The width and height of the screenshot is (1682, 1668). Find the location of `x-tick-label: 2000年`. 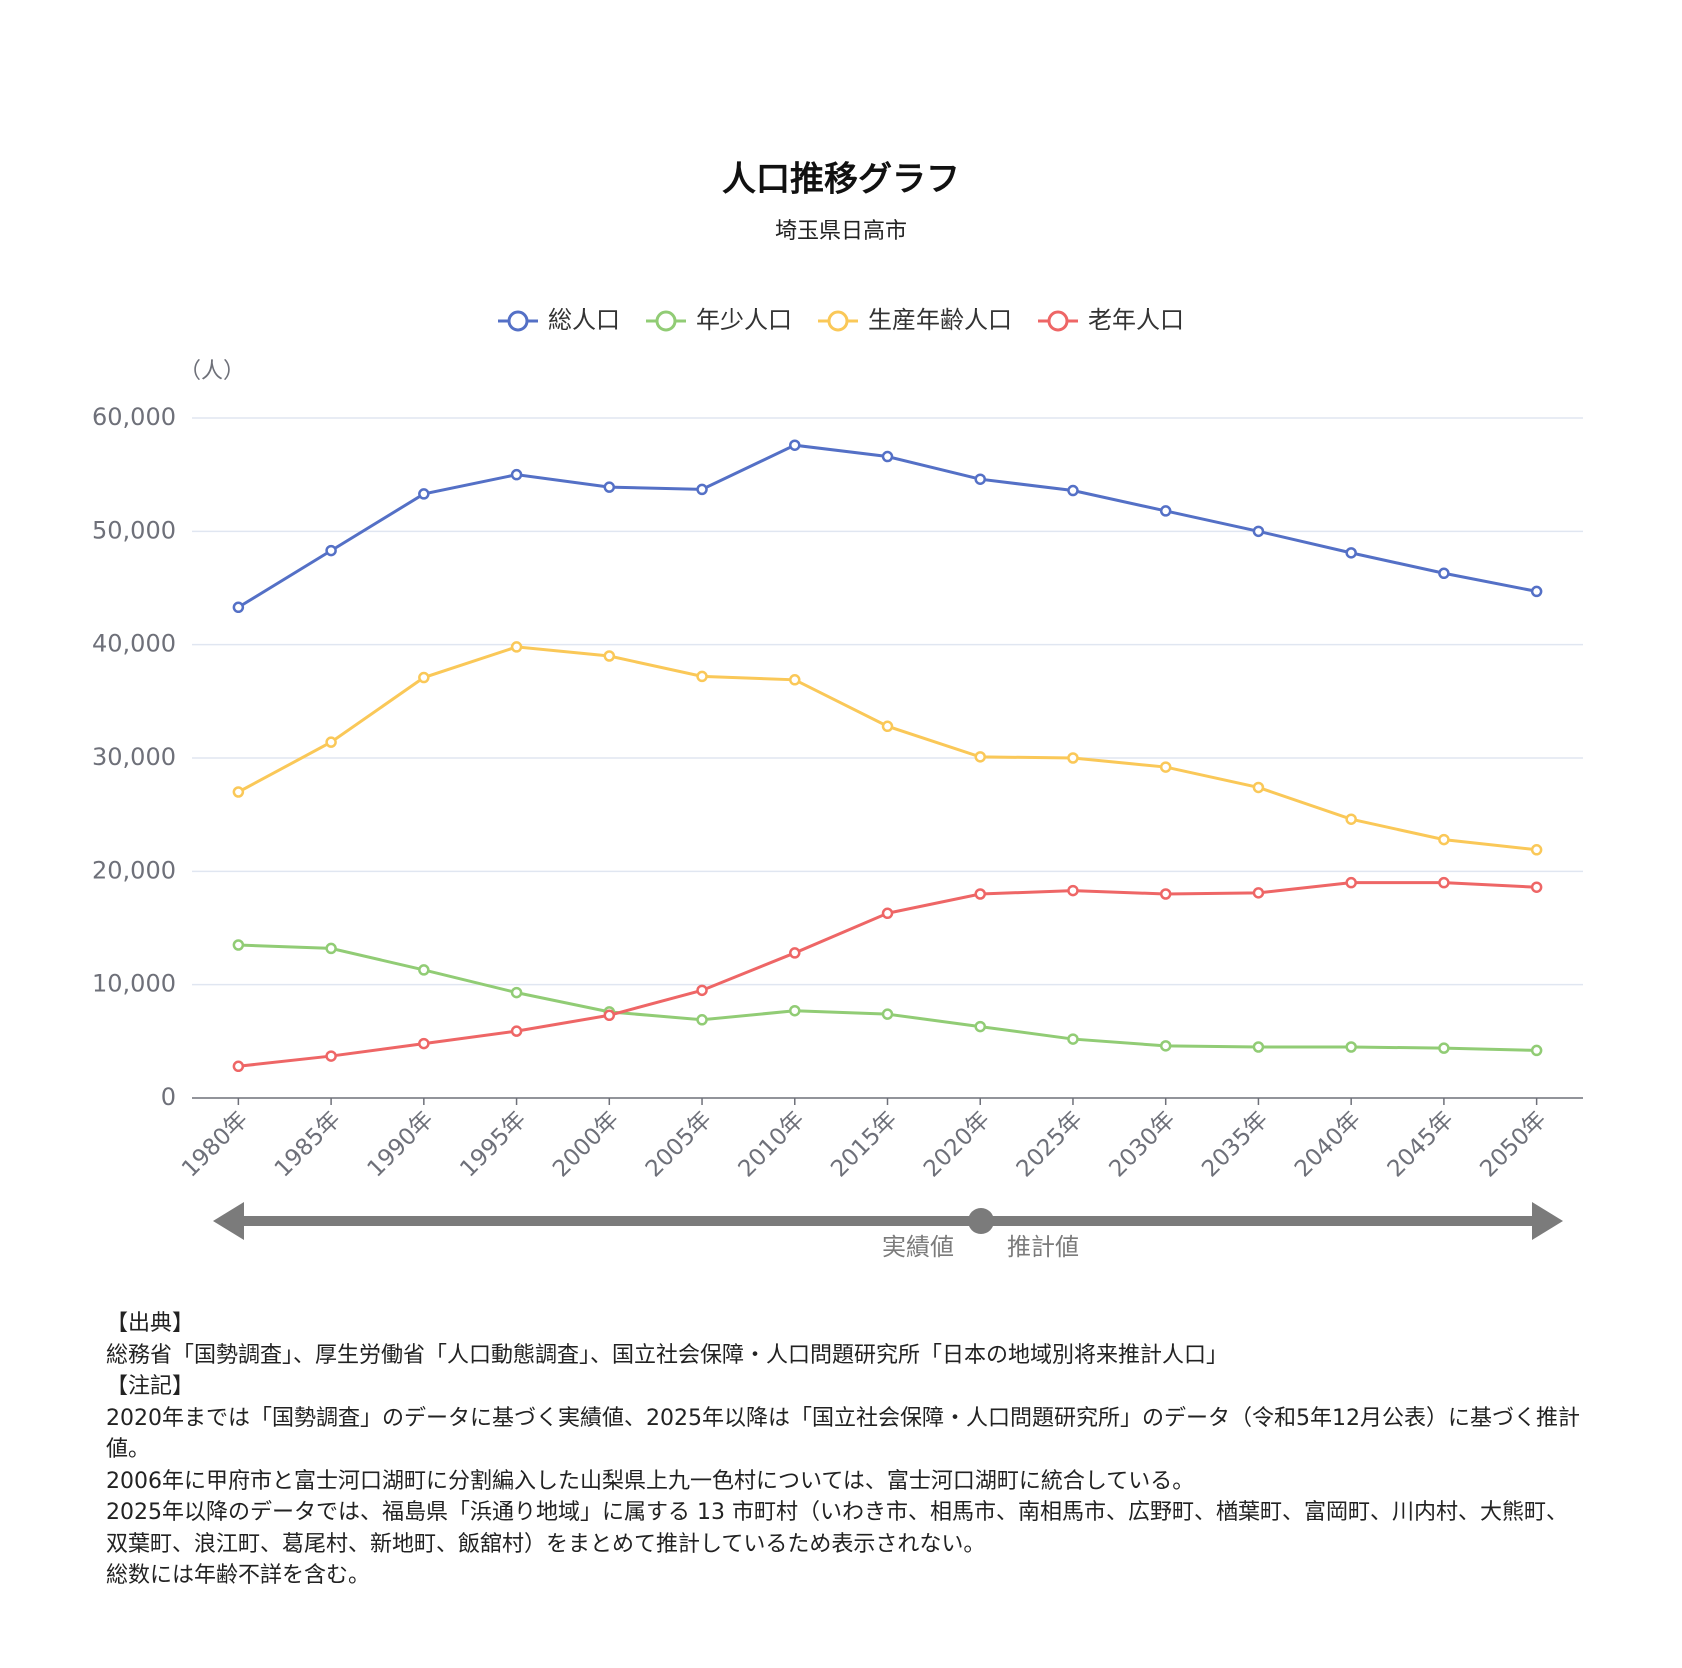

x-tick-label: 2000年 is located at coordinates (586, 1144).